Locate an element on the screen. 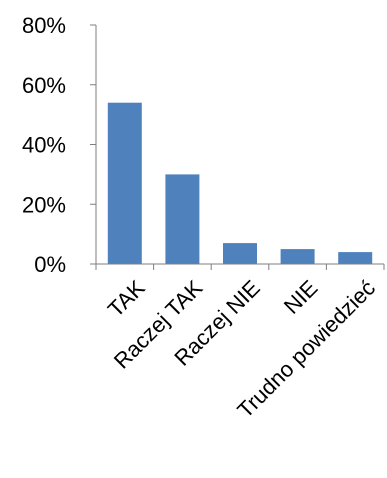  y-tick-label: 20% is located at coordinates (44, 204).